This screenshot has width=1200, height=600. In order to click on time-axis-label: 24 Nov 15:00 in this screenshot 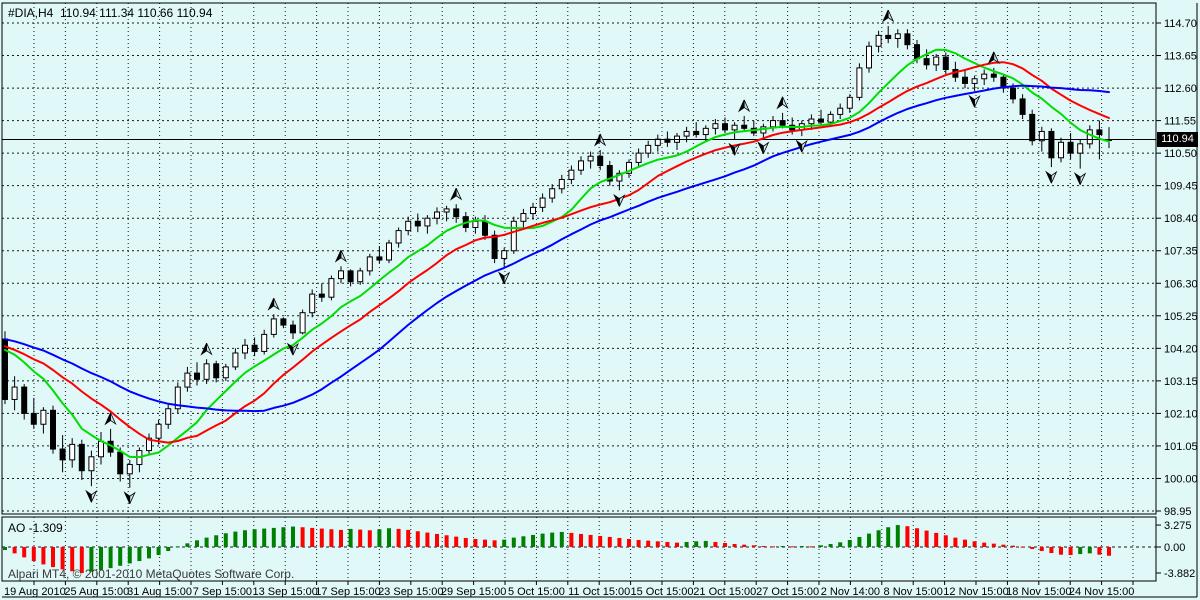, I will do `click(1101, 592)`.